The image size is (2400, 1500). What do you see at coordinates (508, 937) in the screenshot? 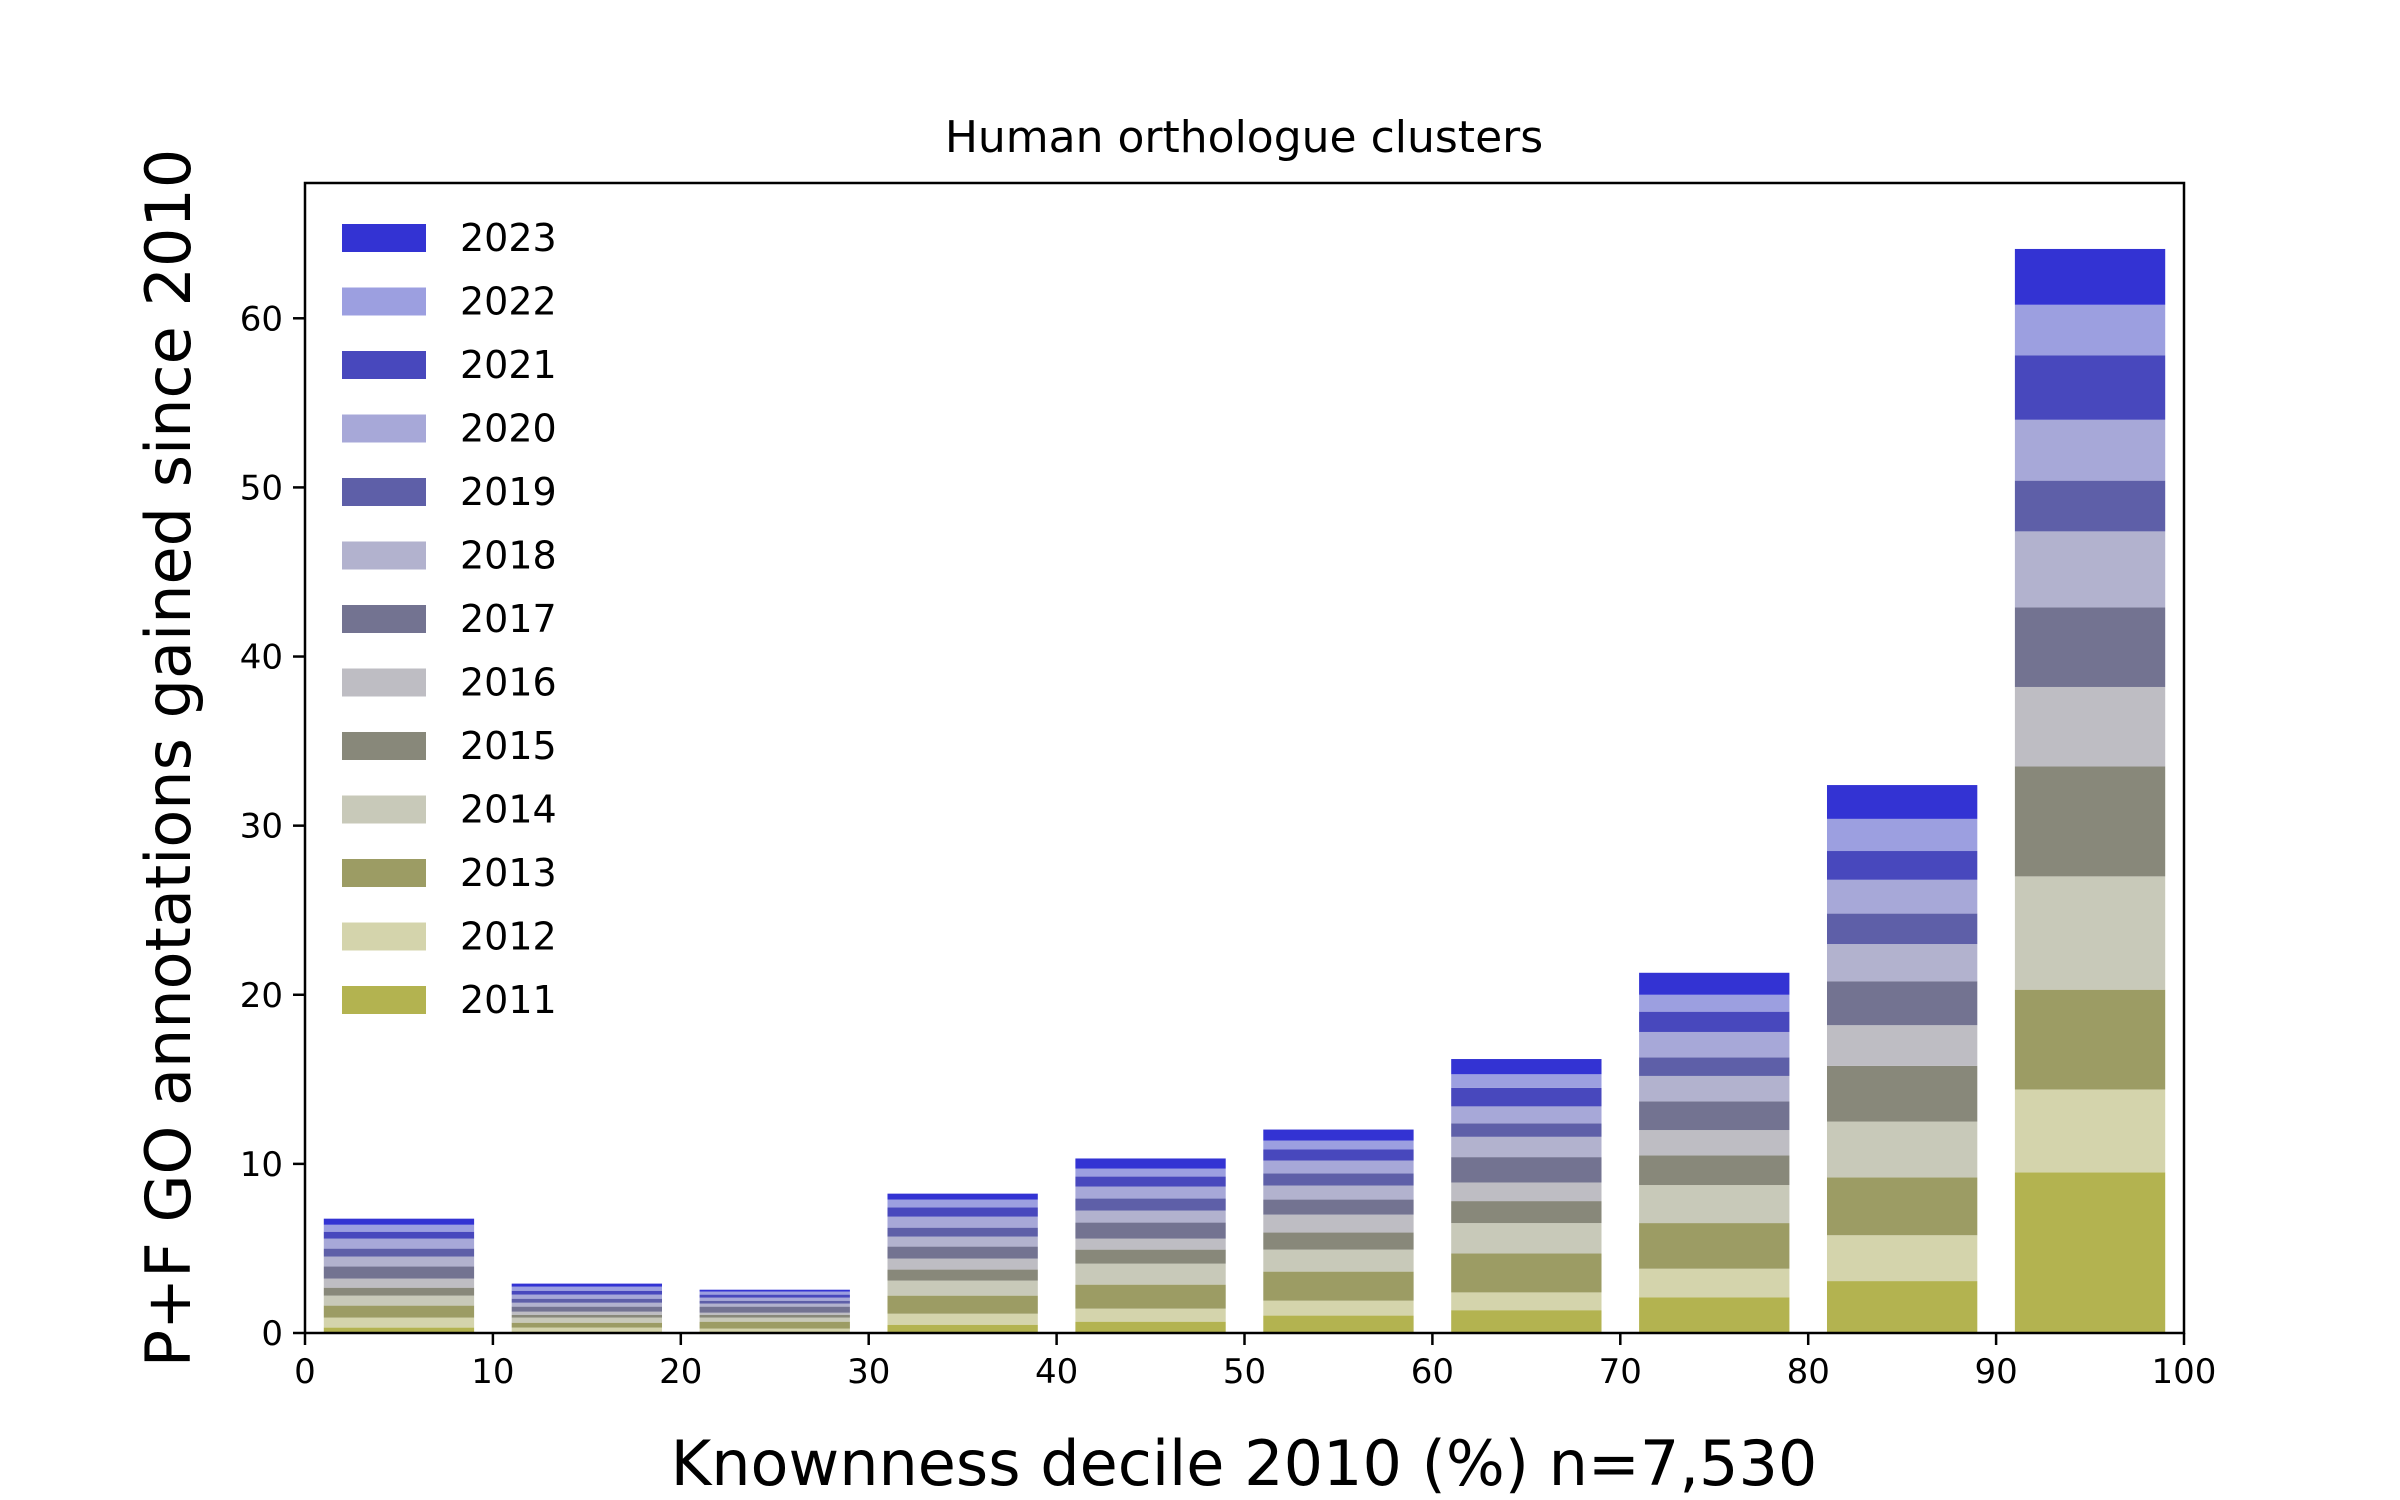
I see `legend-label: 2012` at bounding box center [508, 937].